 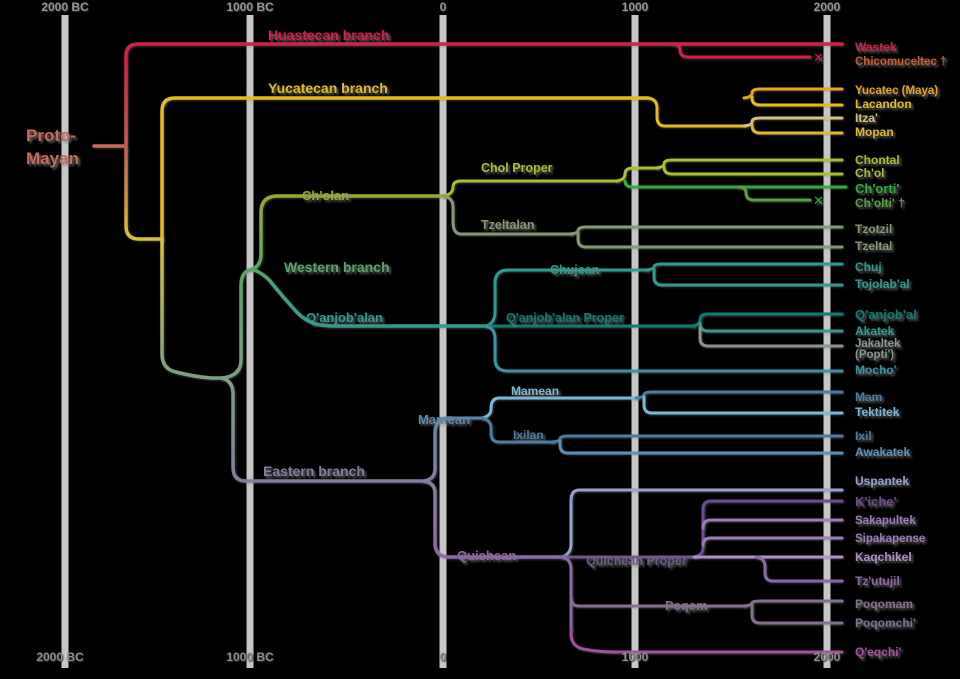 I want to click on label-ixil: Ixil, so click(x=863, y=436).